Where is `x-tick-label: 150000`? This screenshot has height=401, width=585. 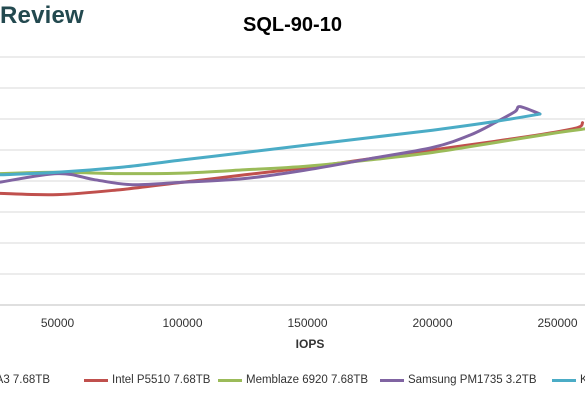
x-tick-label: 150000 is located at coordinates (307, 323).